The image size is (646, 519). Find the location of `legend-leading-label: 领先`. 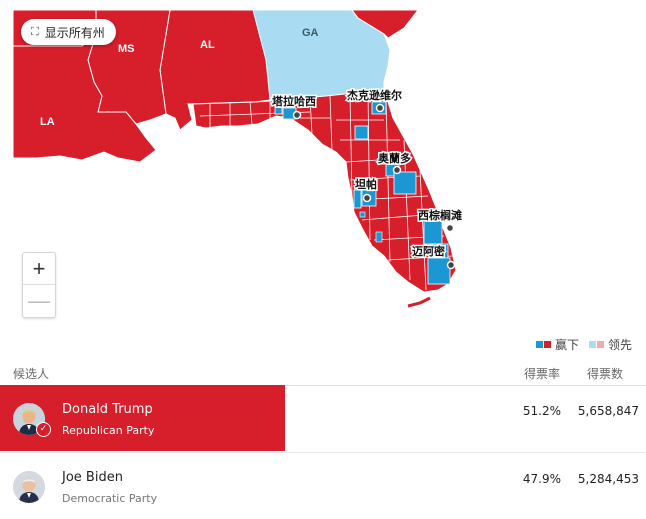

legend-leading-label: 领先 is located at coordinates (619, 345).